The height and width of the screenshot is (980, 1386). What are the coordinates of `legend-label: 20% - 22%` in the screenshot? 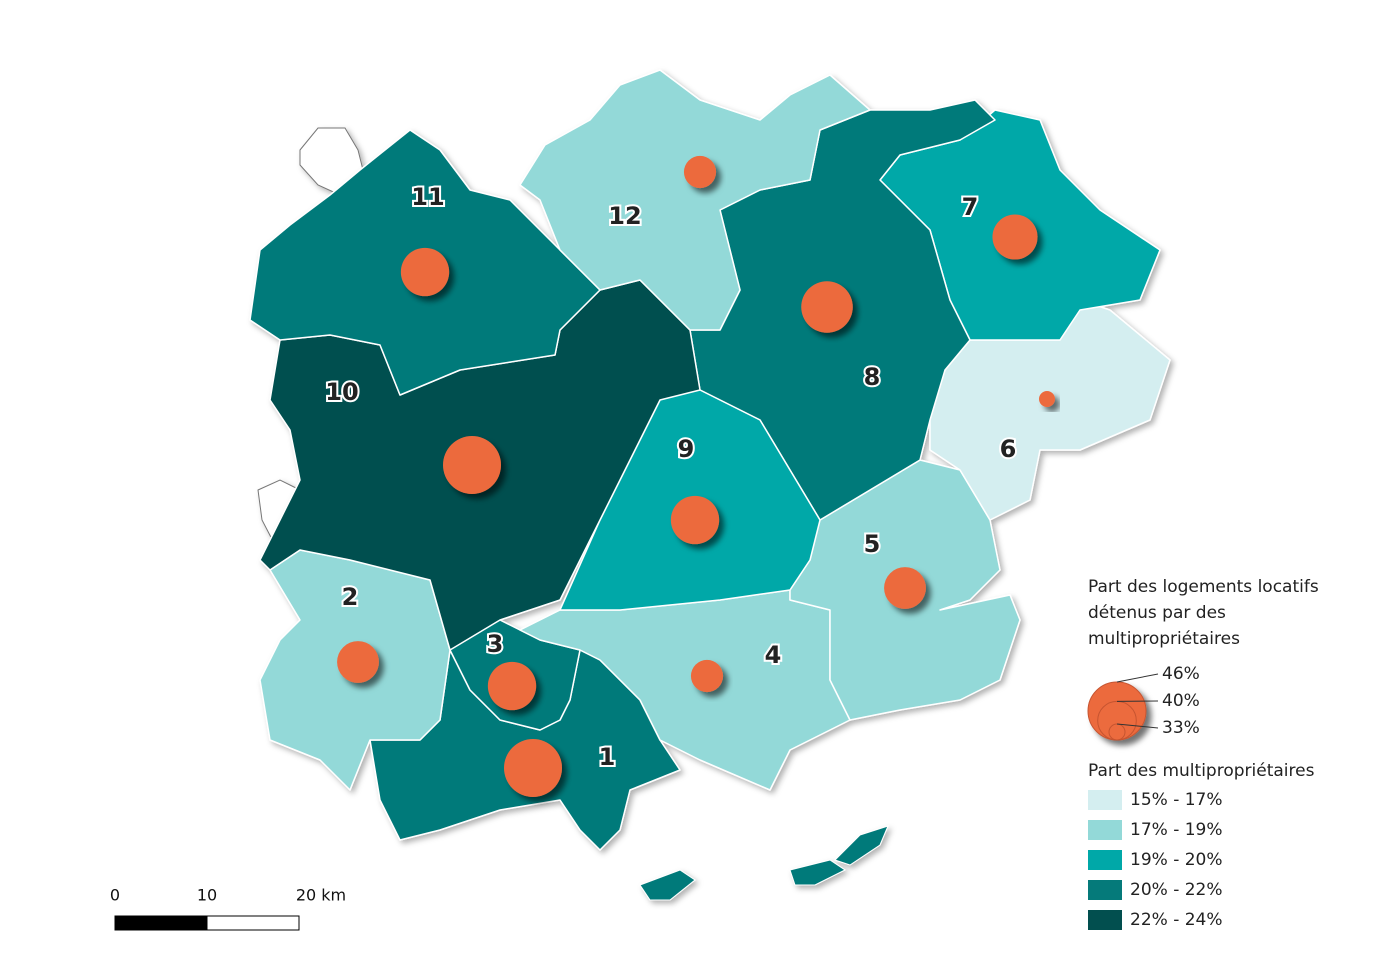 It's located at (1176, 890).